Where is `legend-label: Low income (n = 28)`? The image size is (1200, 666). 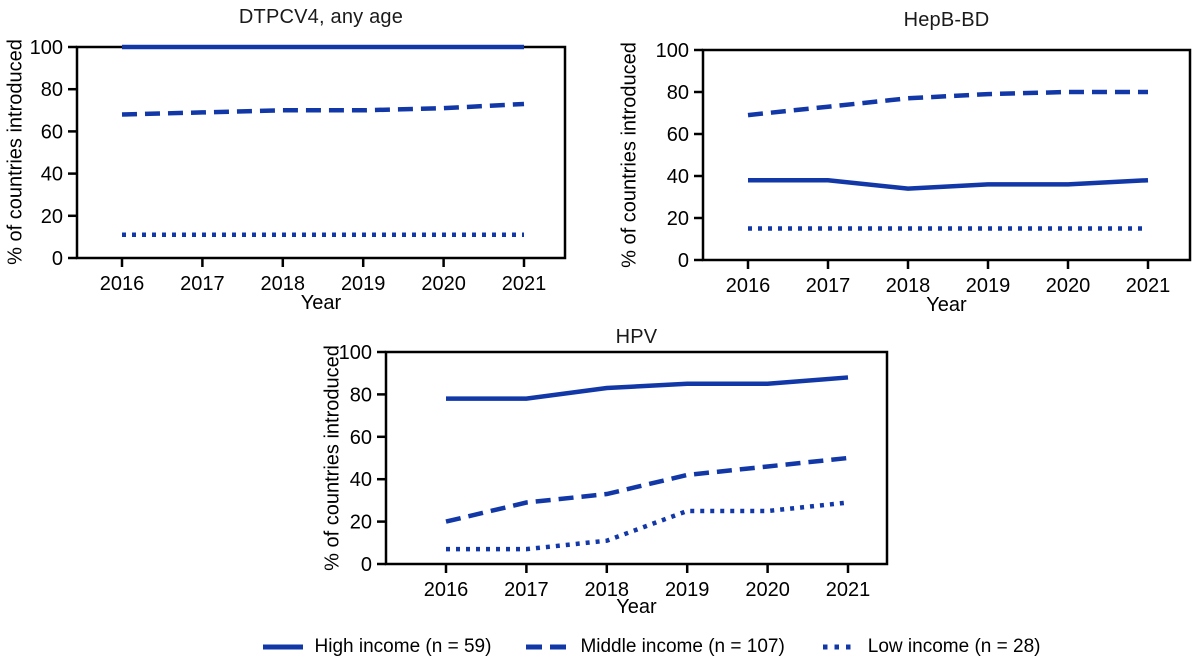 legend-label: Low income (n = 28) is located at coordinates (954, 646).